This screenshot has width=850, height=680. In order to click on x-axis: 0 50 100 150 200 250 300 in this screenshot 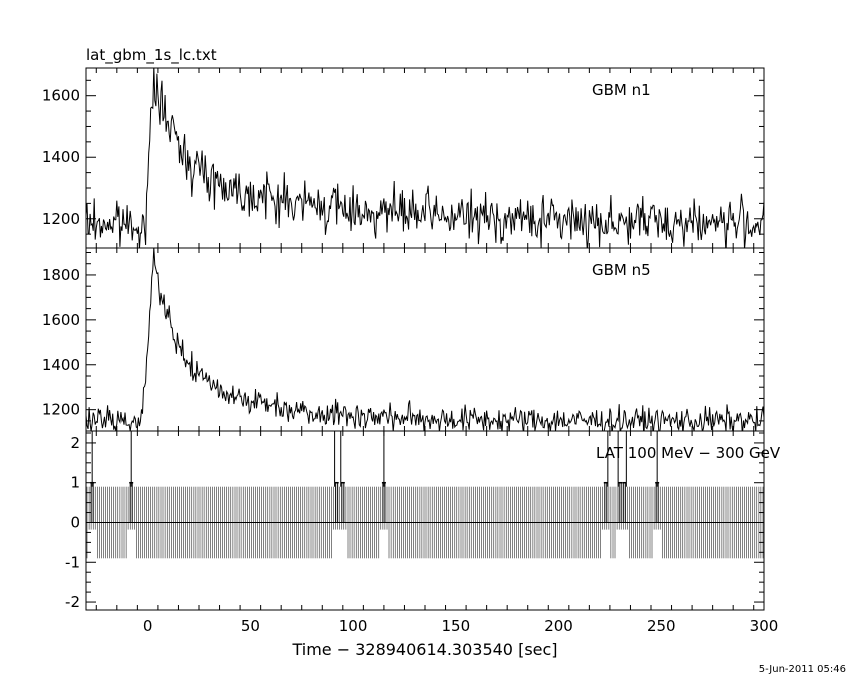, I will do `click(460, 626)`.